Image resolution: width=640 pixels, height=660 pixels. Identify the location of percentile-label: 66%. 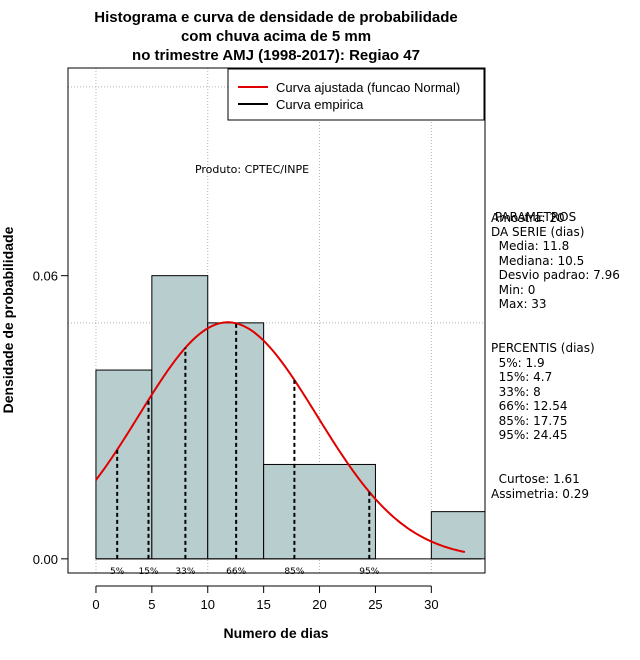
(236, 572).